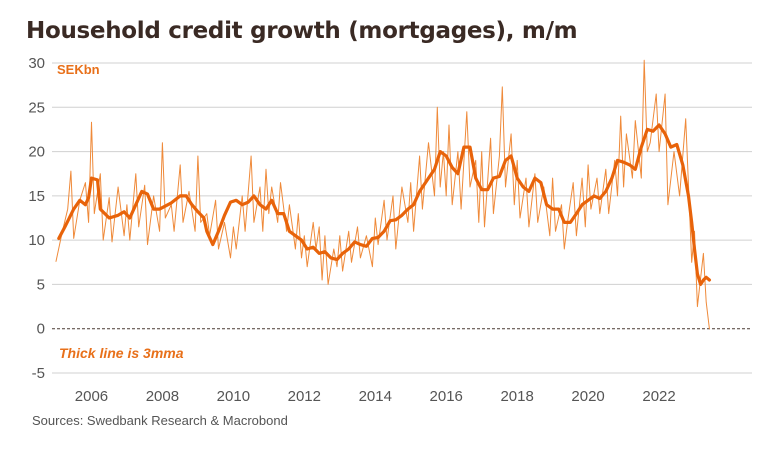  I want to click on x-tick-label: 2010, so click(233, 396).